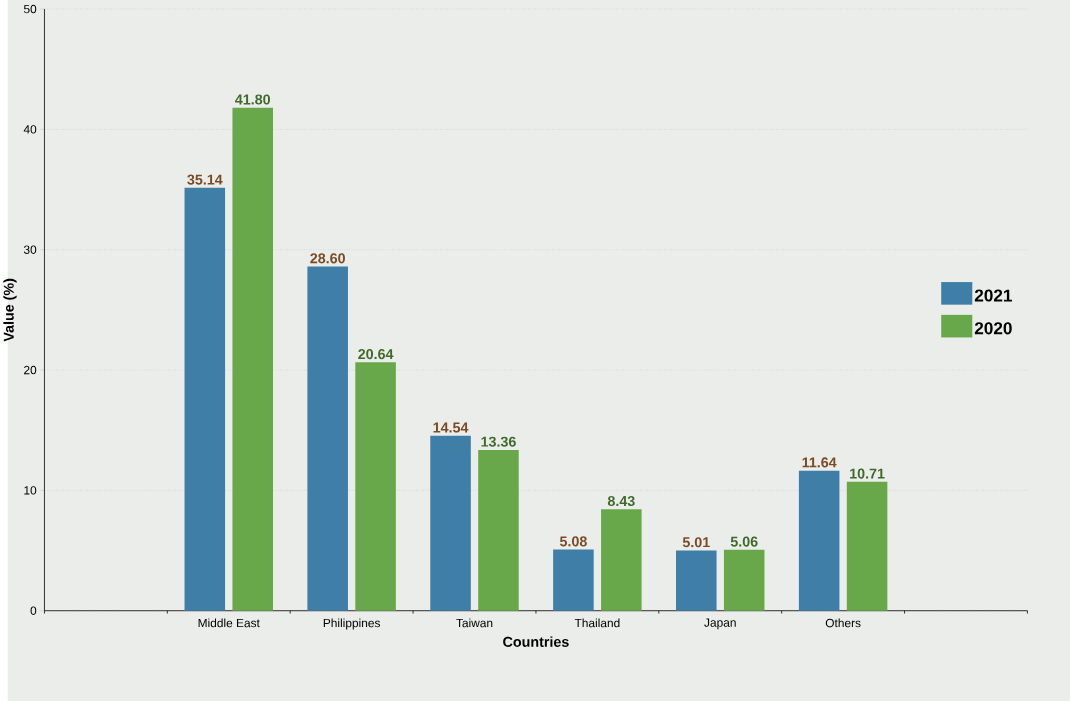  I want to click on data-label: 8.43, so click(621, 501).